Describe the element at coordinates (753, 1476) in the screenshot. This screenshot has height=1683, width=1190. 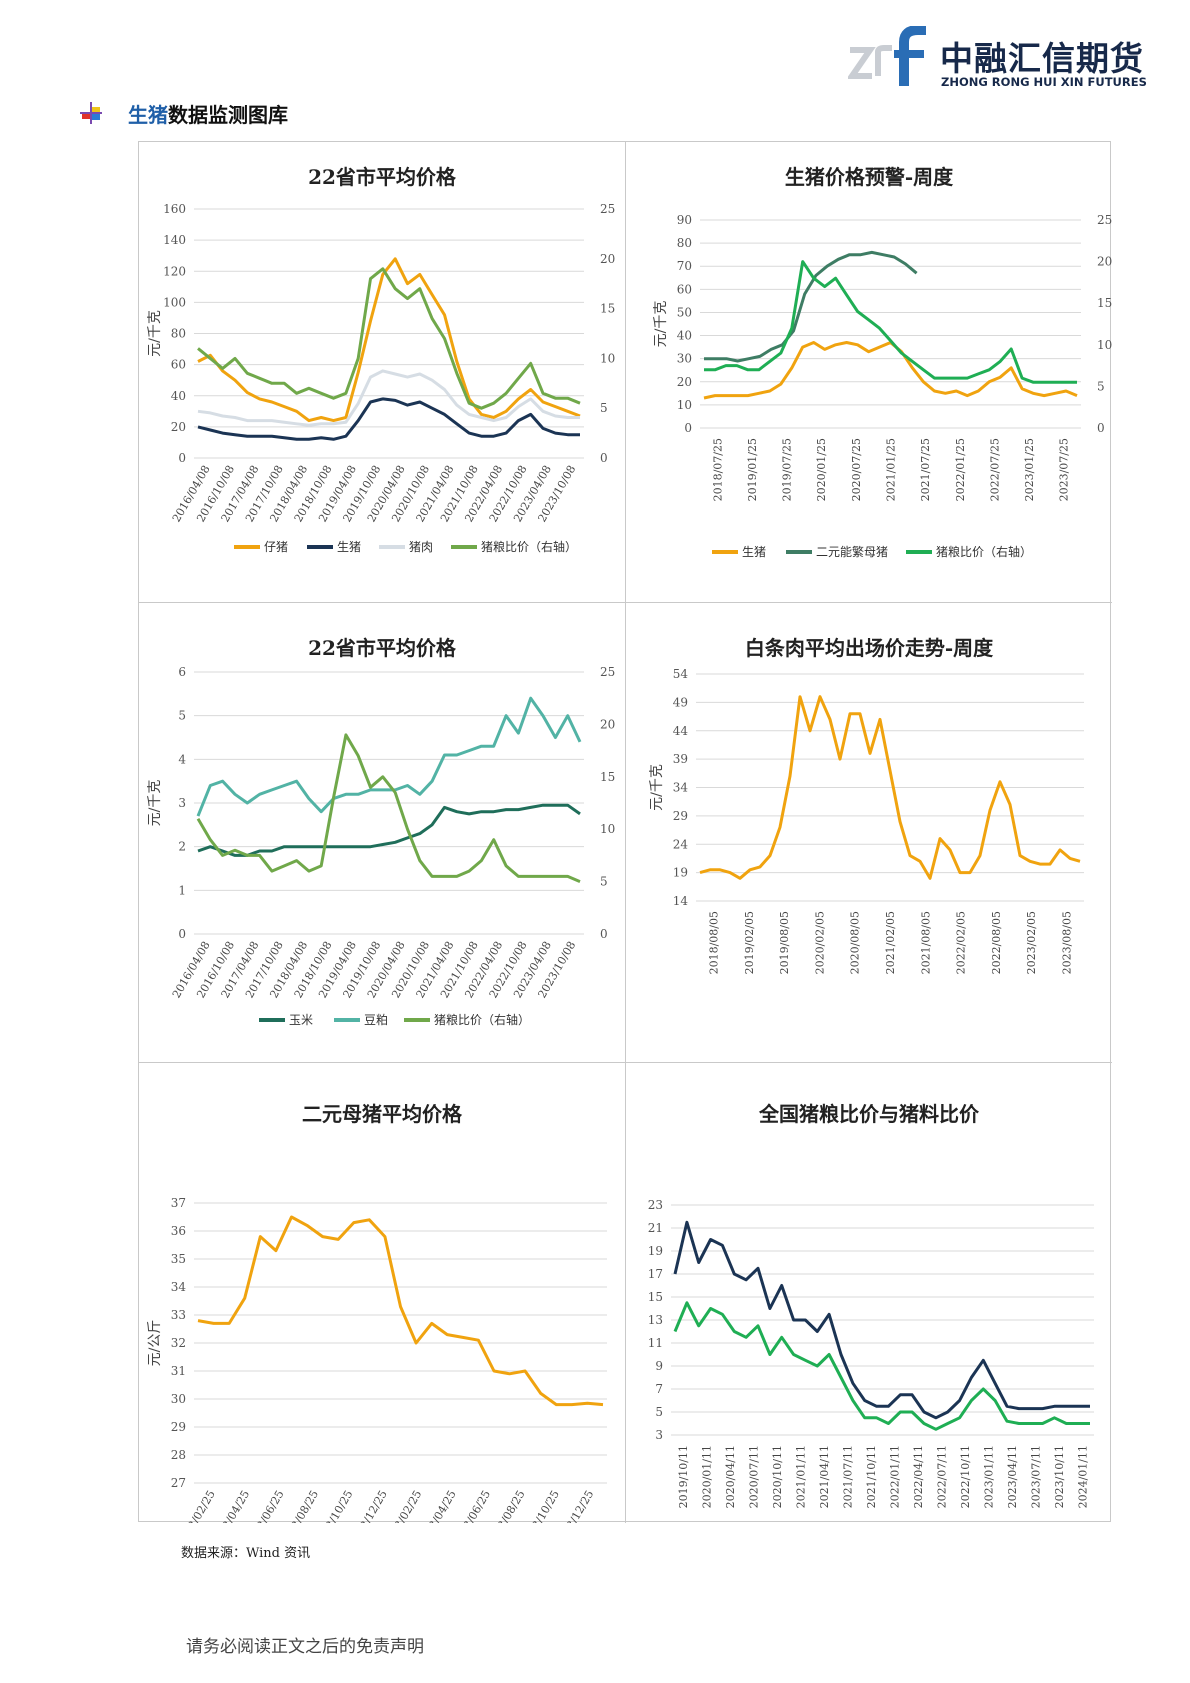
I see `x-tick-label: 2020/07/11` at that location.